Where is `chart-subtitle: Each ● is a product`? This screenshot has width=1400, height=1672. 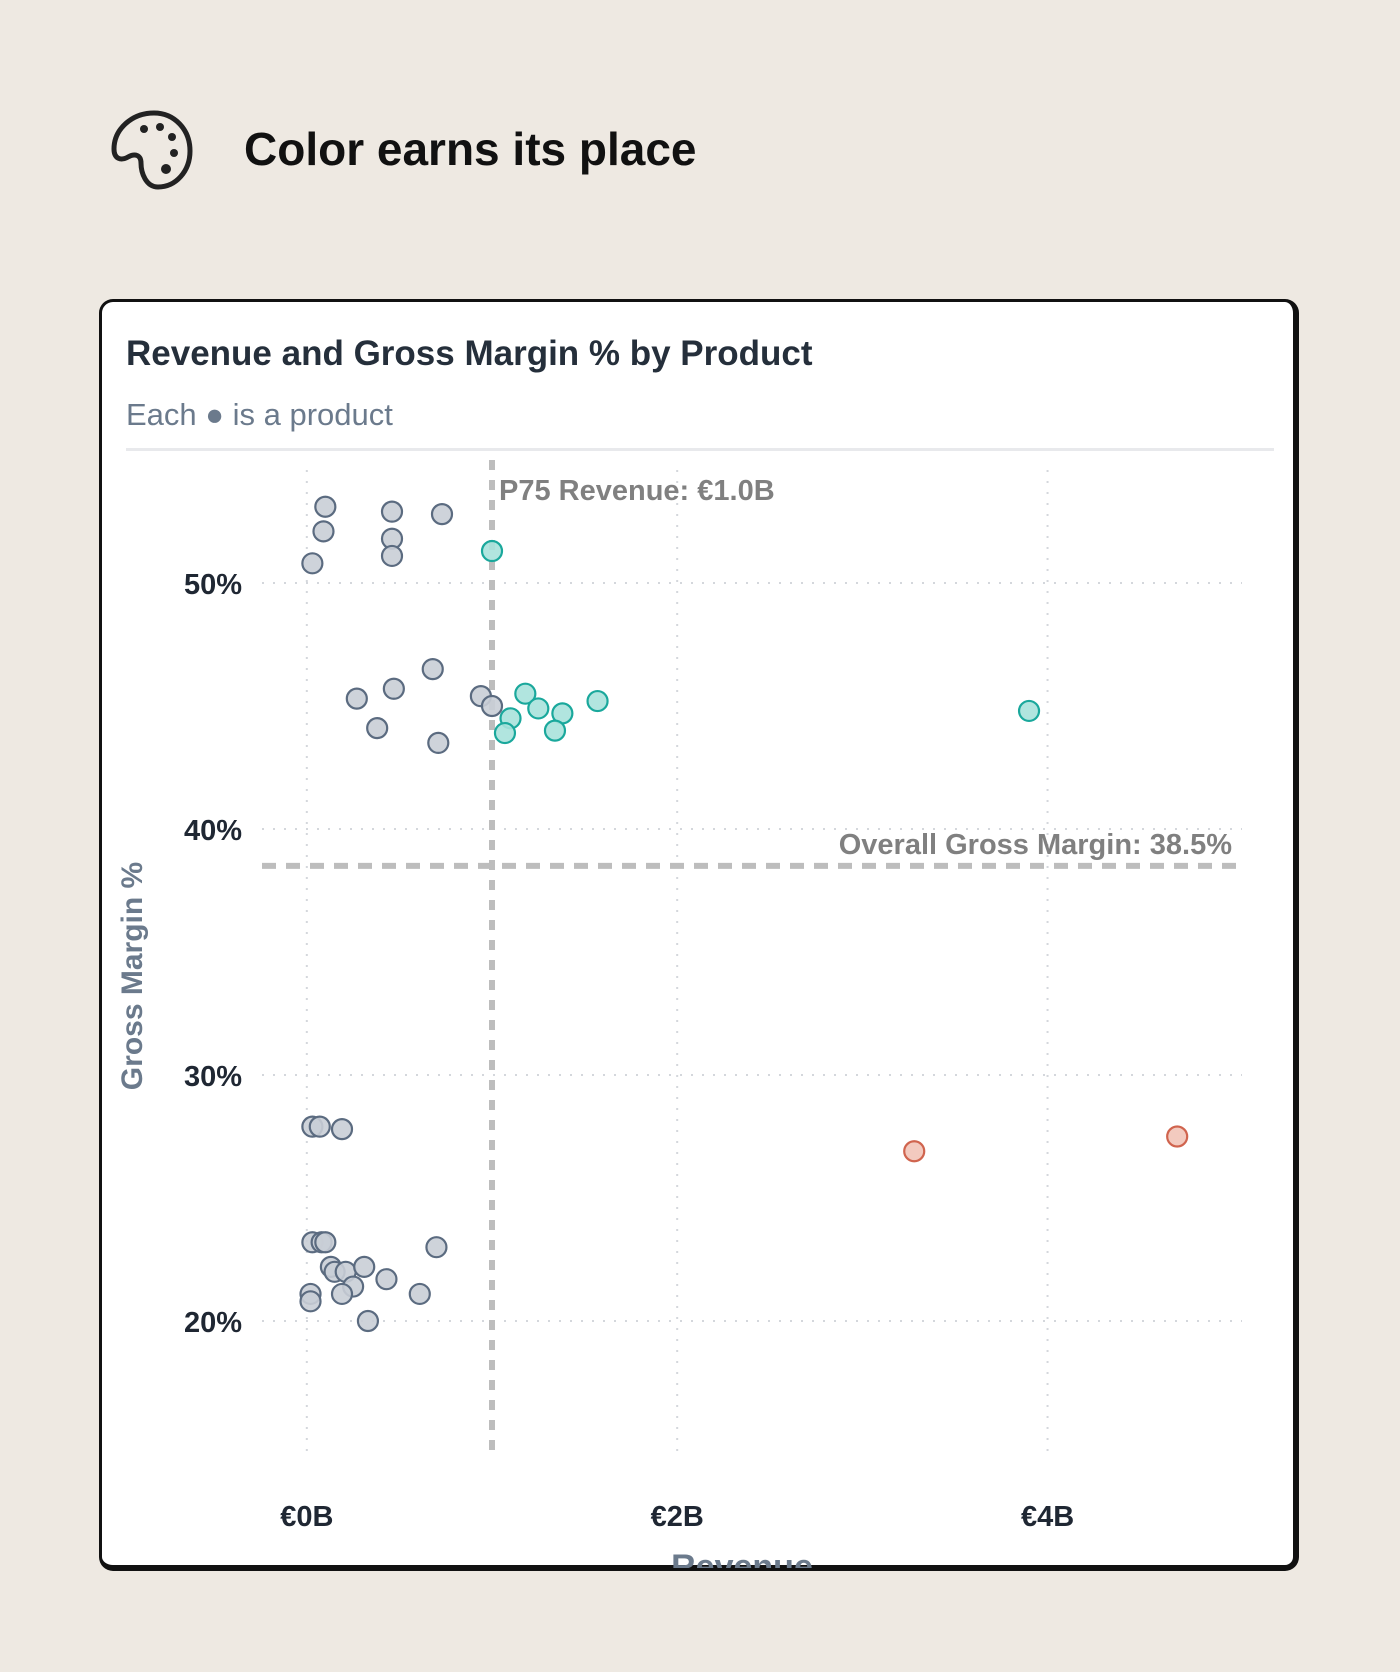
chart-subtitle: Each ● is a product is located at coordinates (259, 414).